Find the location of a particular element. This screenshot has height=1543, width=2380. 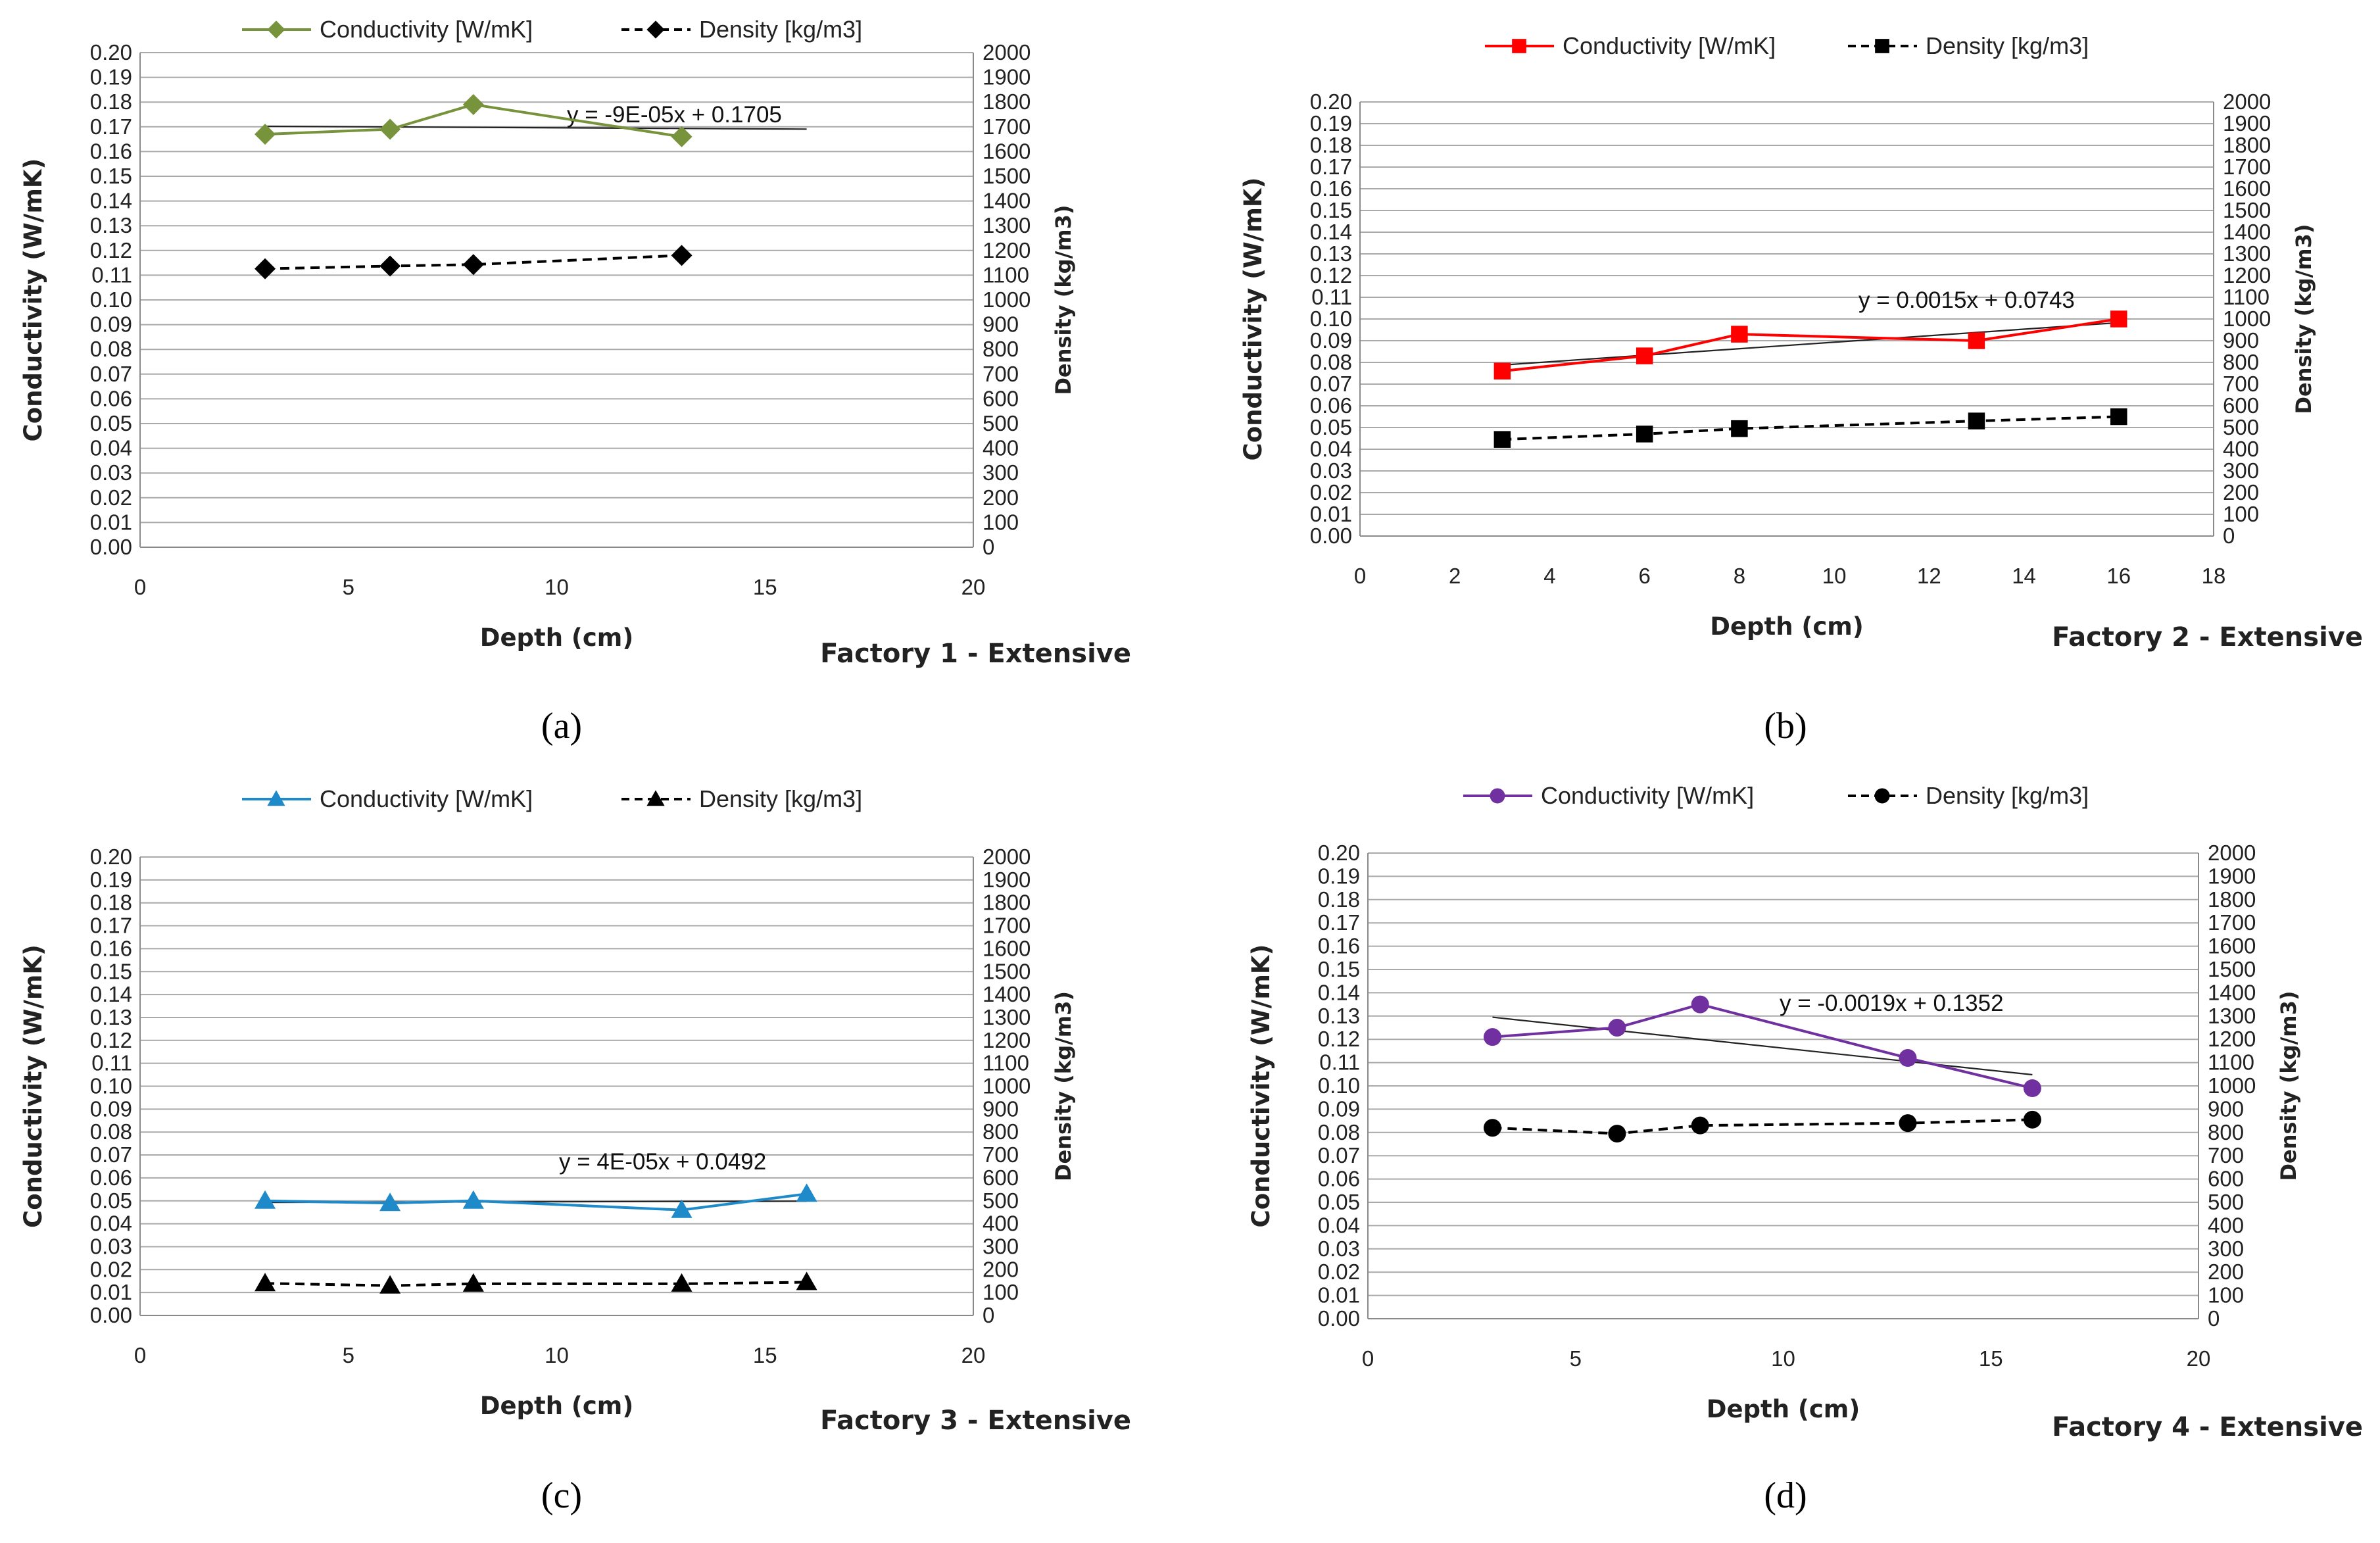

y-tick-label: 0.07 is located at coordinates (111, 374).